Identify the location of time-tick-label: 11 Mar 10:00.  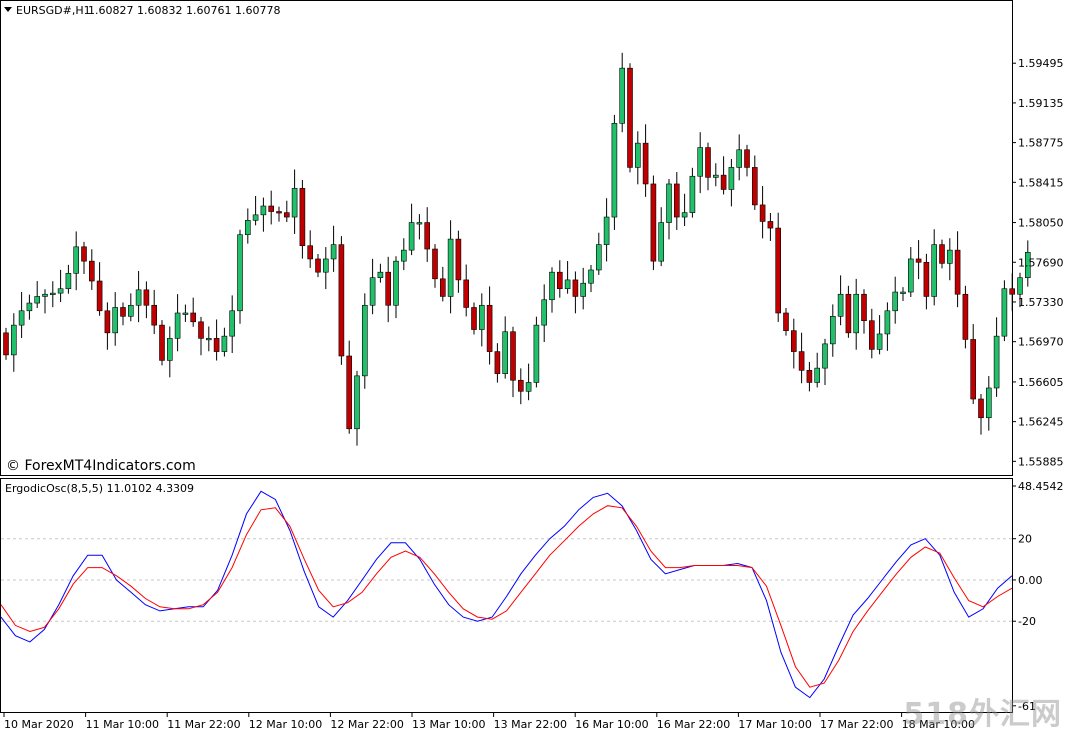
(122, 724).